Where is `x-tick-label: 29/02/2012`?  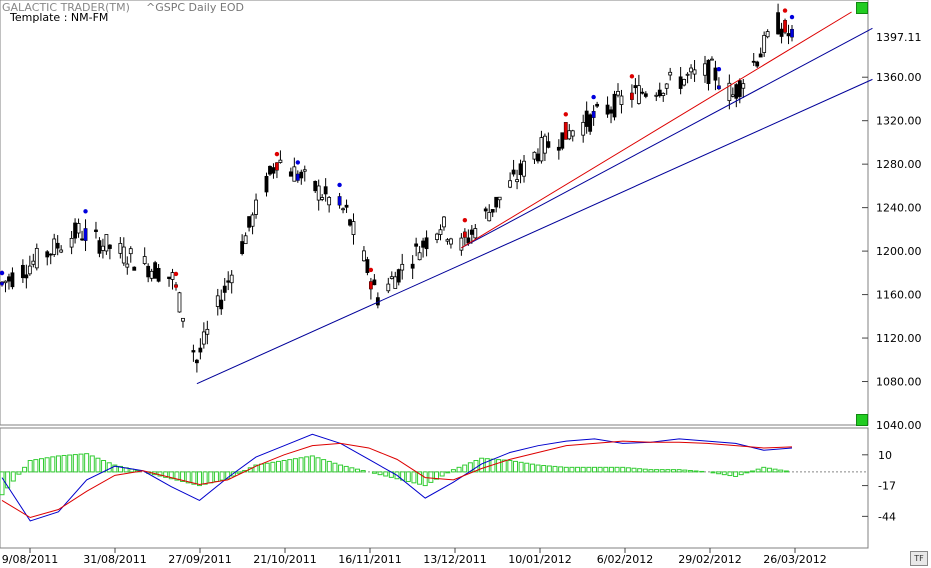 x-tick-label: 29/02/2012 is located at coordinates (709, 559).